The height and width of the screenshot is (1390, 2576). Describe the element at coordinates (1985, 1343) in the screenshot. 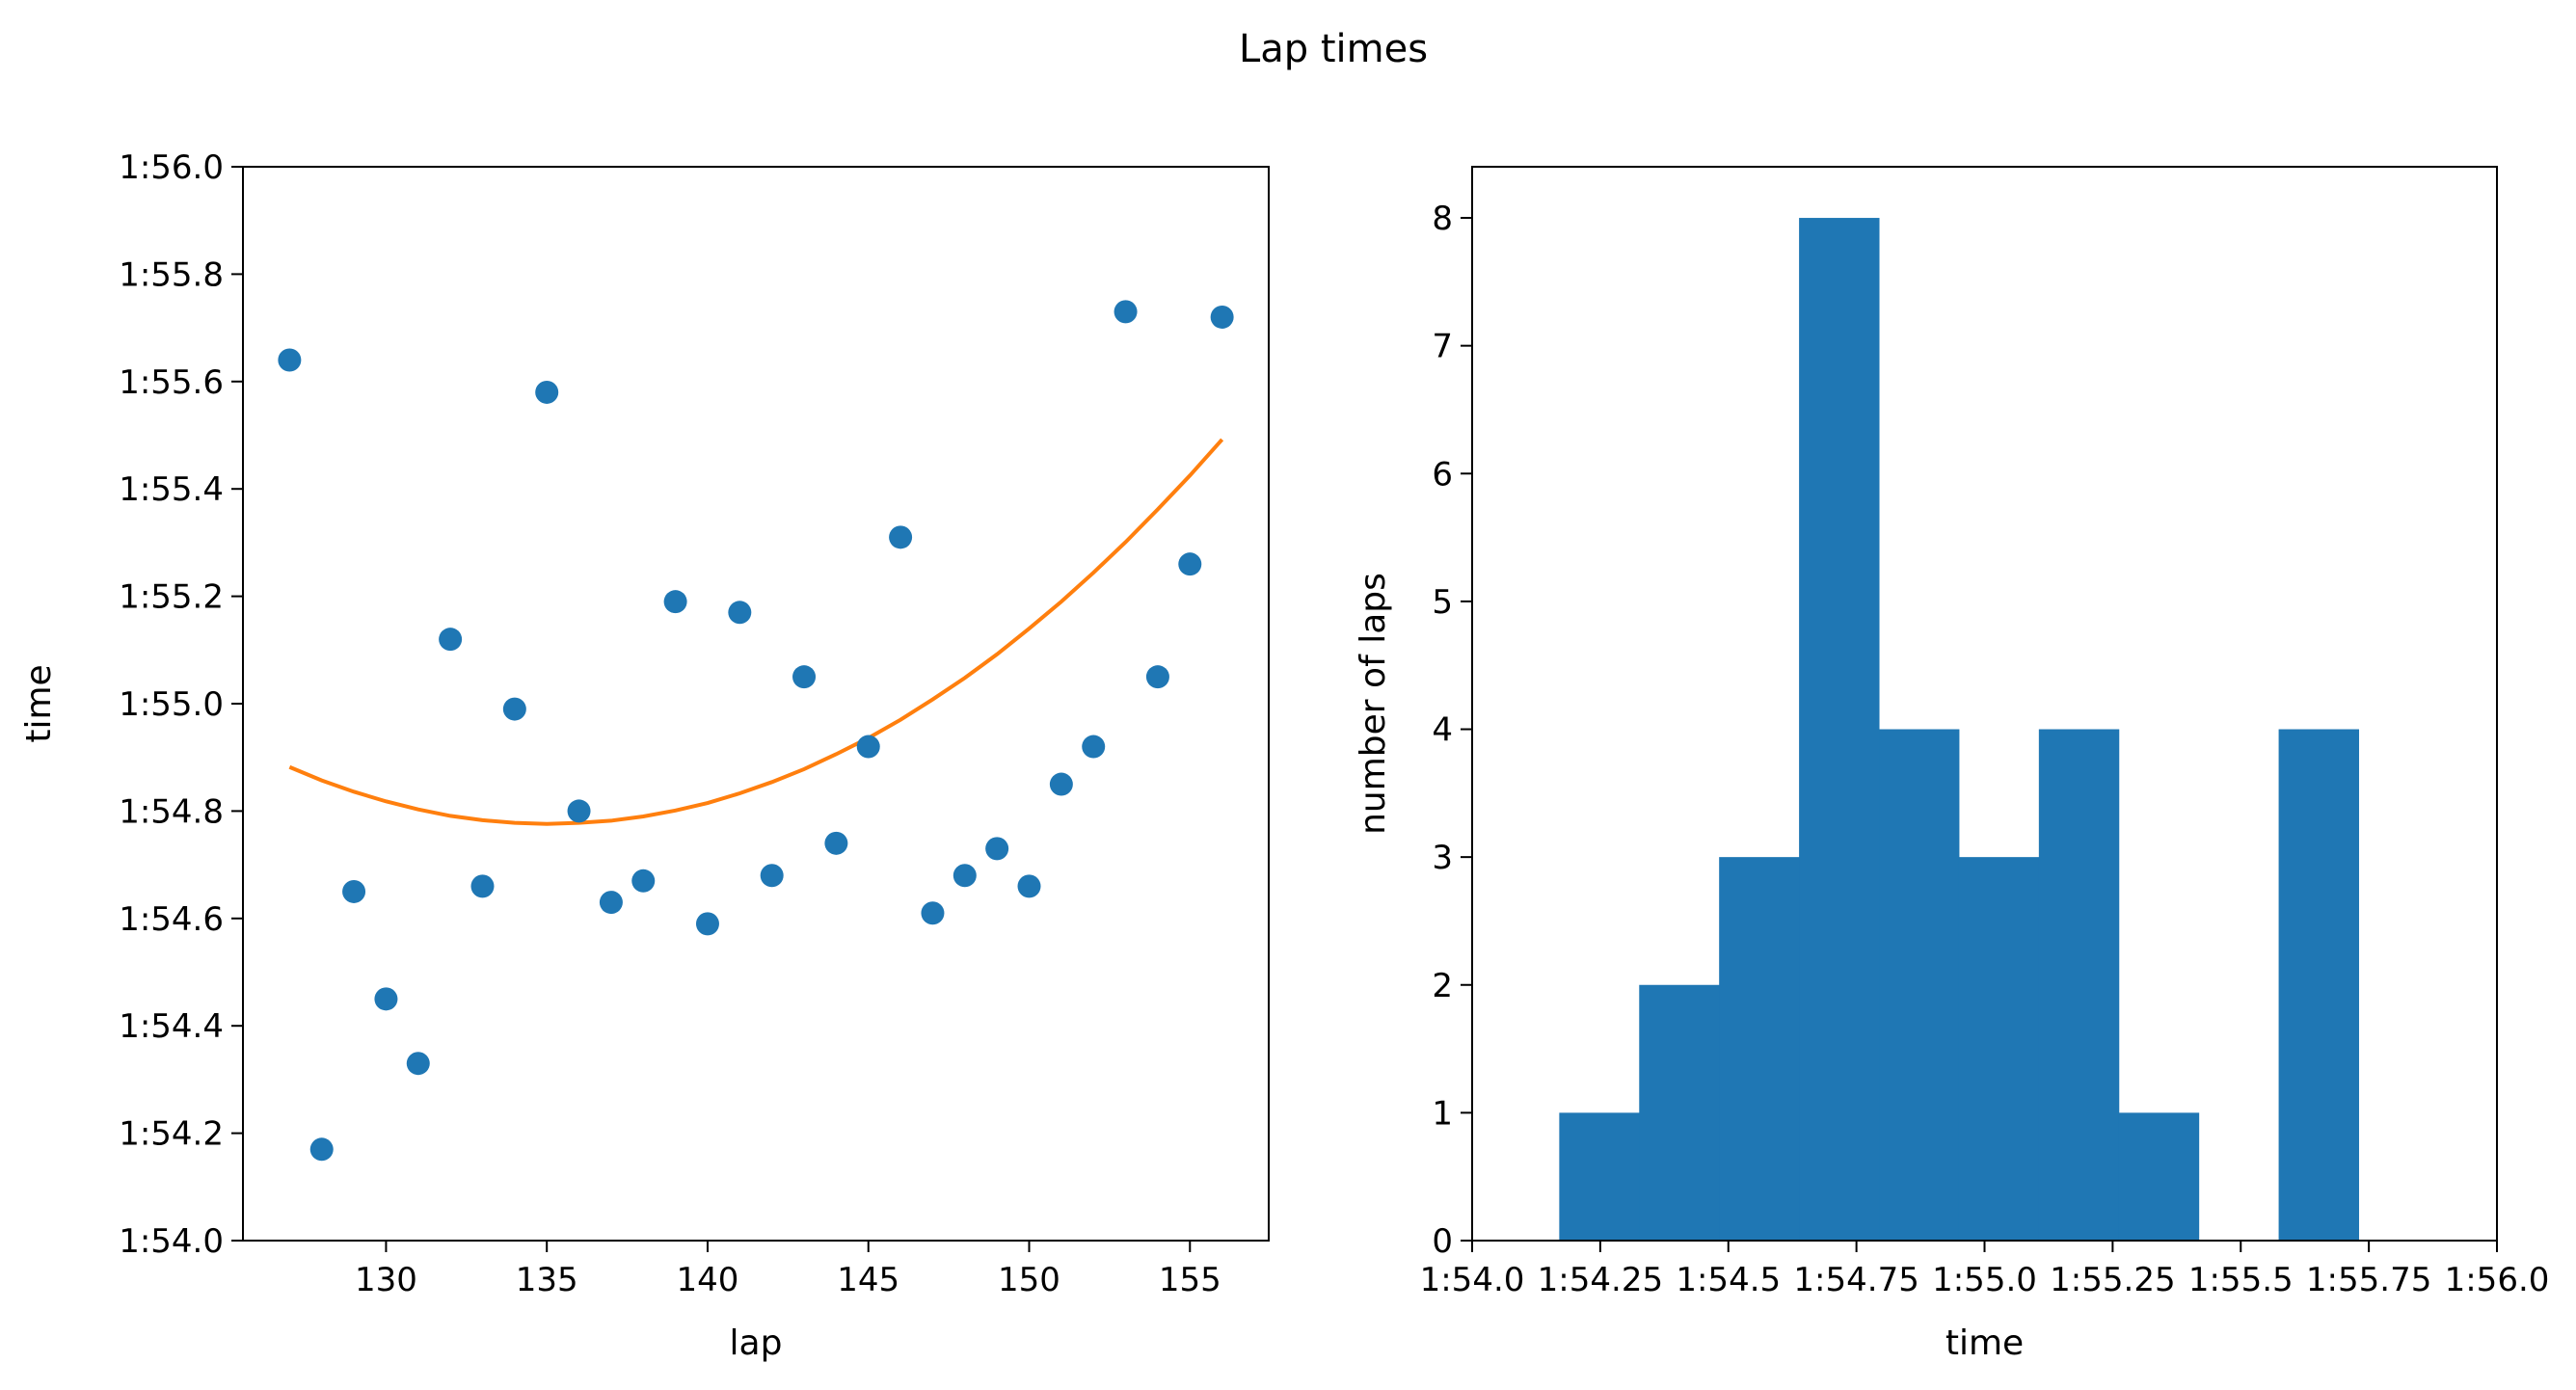

I see `histogram-x-axis-label: time` at that location.